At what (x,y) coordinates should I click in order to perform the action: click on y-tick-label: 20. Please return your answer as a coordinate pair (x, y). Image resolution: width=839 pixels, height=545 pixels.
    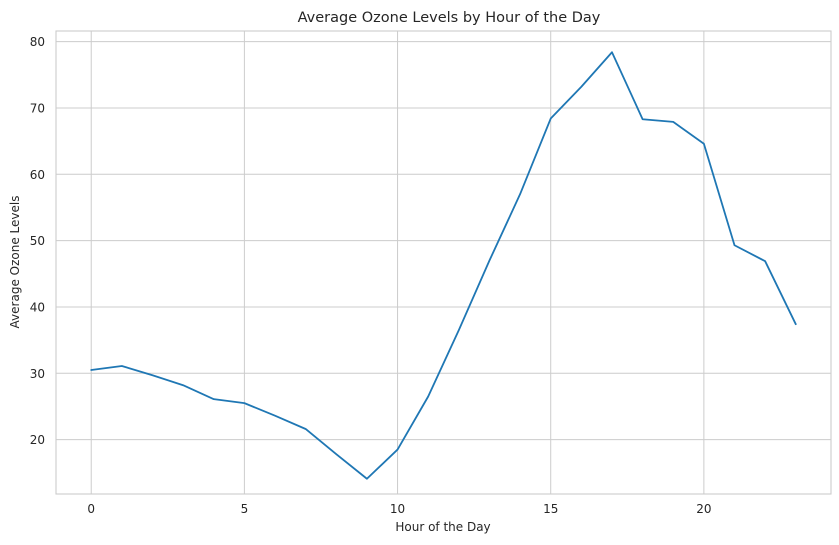
    Looking at the image, I should click on (37, 440).